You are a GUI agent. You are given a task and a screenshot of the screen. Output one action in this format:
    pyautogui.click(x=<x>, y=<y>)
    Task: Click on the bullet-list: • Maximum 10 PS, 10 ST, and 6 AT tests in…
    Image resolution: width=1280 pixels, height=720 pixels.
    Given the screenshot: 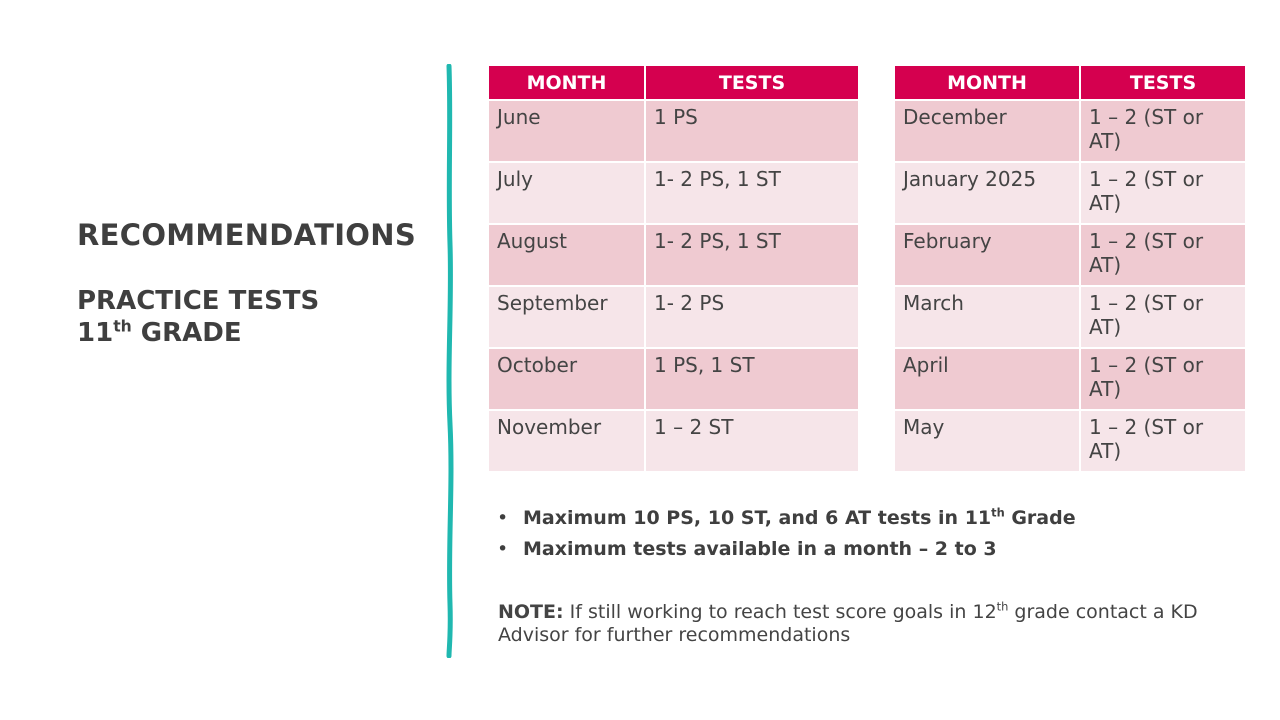 What is the action you would take?
    pyautogui.click(x=786, y=538)
    